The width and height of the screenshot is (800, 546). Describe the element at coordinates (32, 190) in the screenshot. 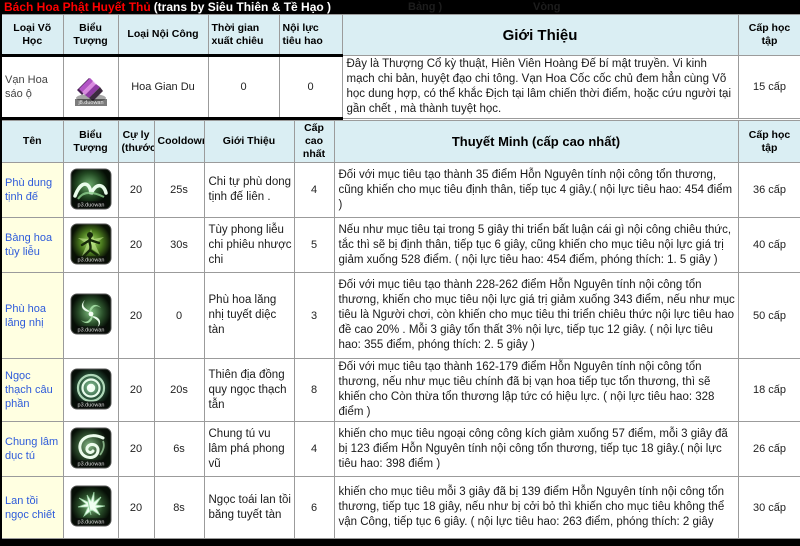

I see `skill-name-link: Phù dung tịnh đế` at that location.